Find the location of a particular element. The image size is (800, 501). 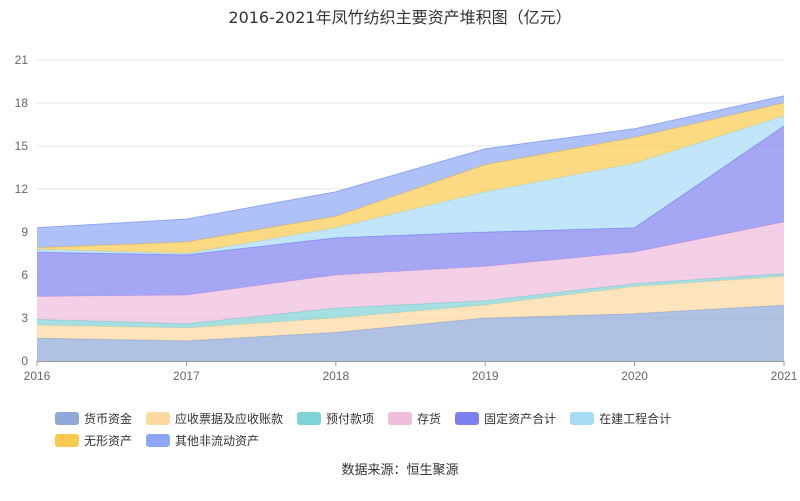

legend-label: 固定资产合计 is located at coordinates (520, 418).